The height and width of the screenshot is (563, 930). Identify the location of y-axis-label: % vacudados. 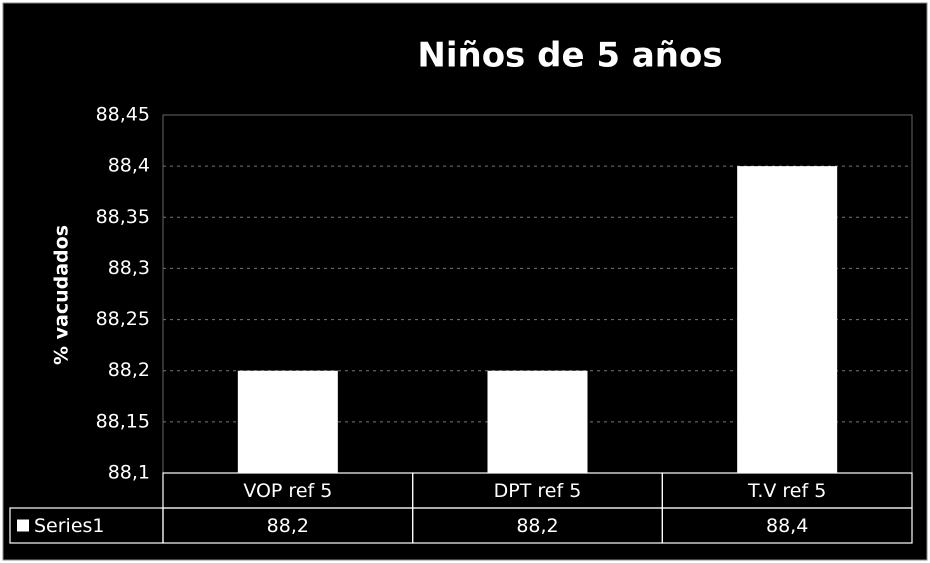
(62, 295).